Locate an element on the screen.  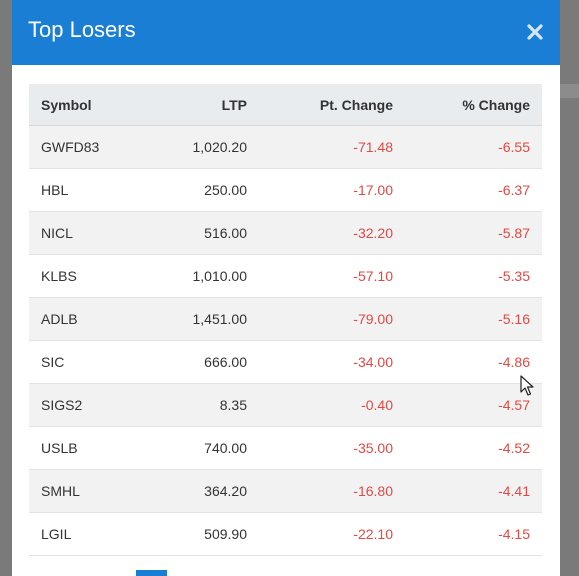
close-icon is located at coordinates (535, 32).